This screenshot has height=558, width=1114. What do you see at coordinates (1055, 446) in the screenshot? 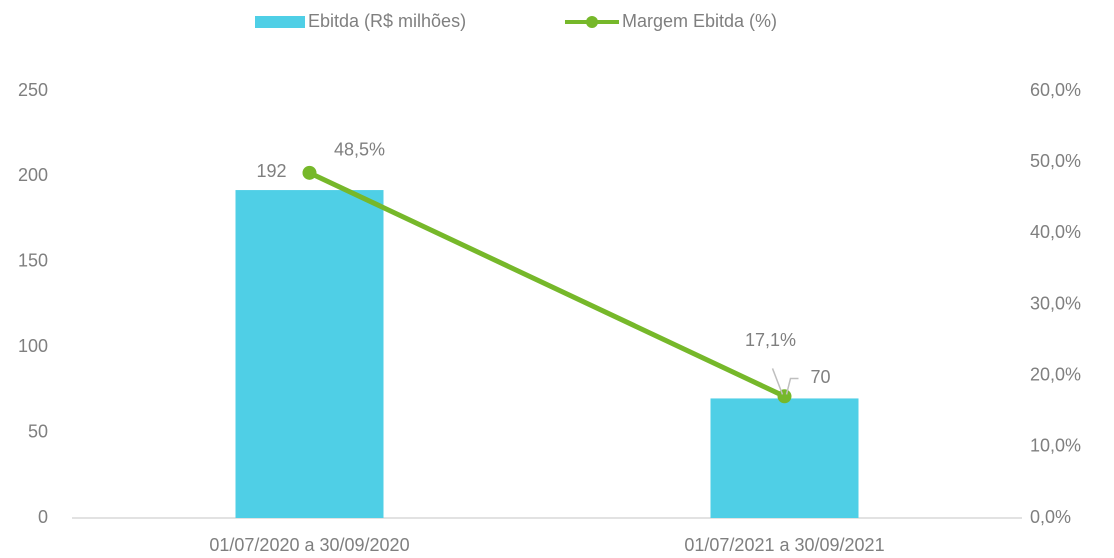
I see `y2-tick-label: 10,0%` at bounding box center [1055, 446].